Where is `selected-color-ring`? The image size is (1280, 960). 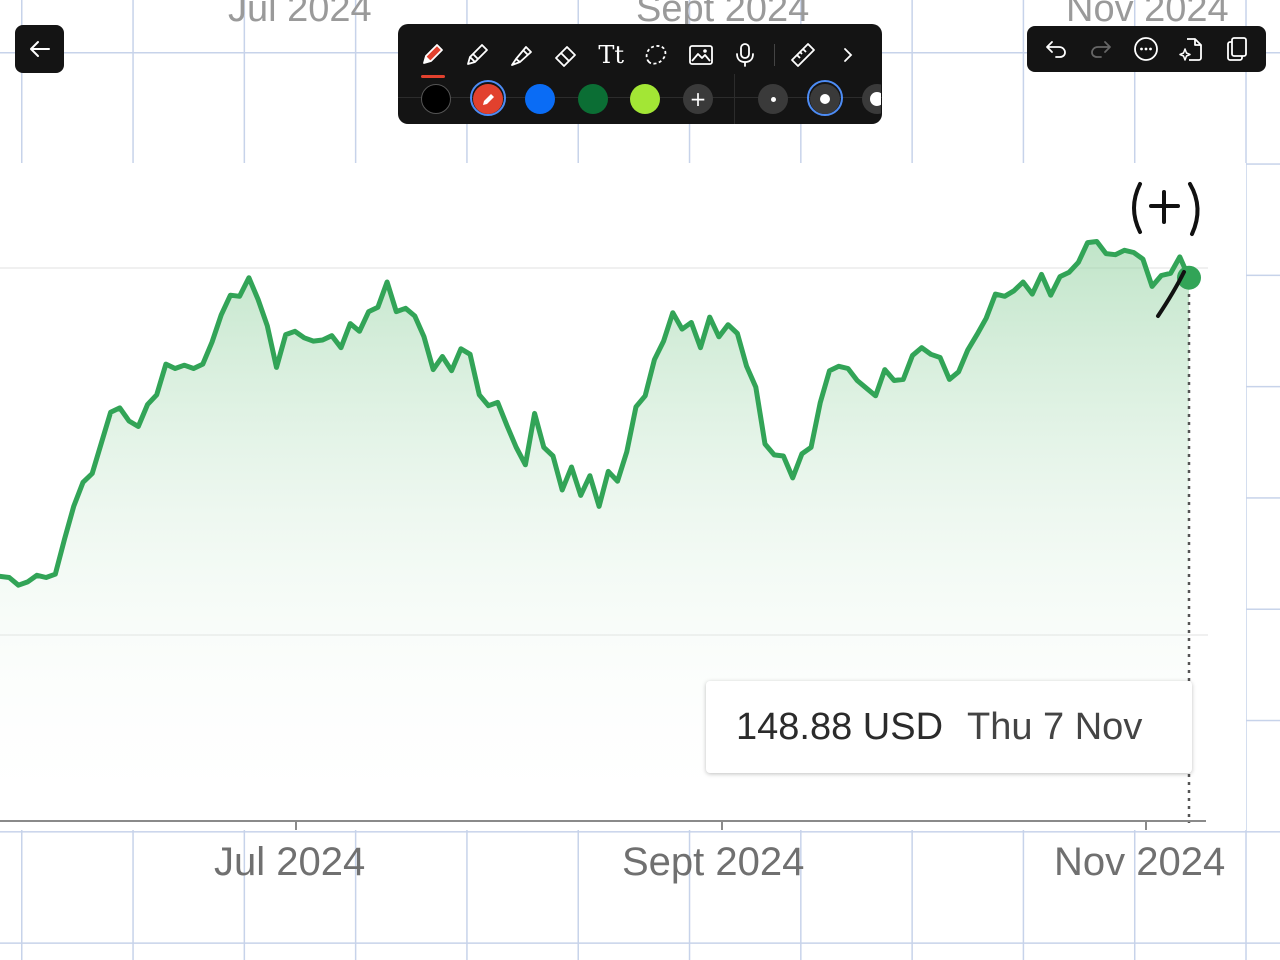
selected-color-ring is located at coordinates (488, 98).